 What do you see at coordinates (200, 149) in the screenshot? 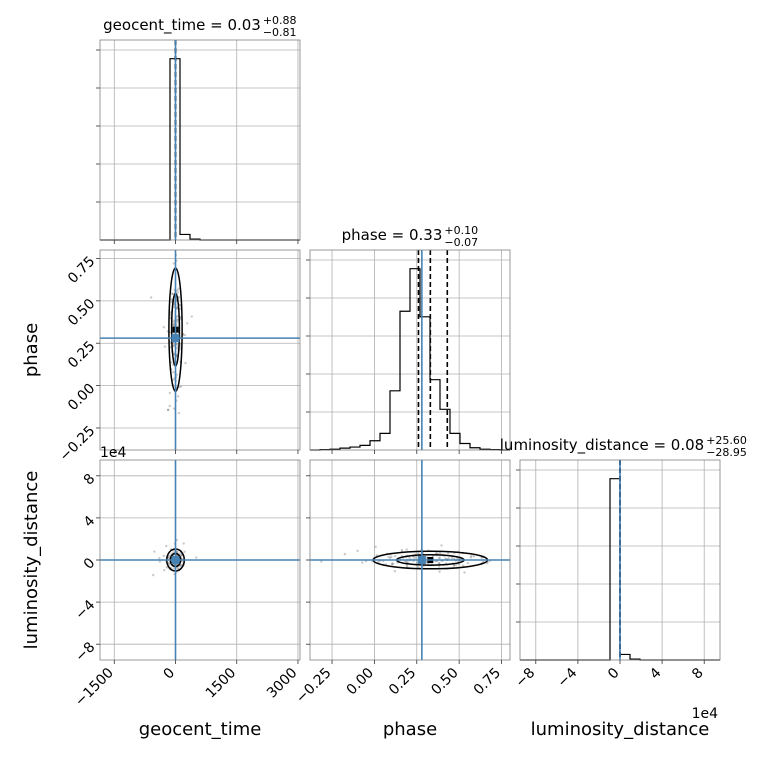
I see `histogram-geocent_time` at bounding box center [200, 149].